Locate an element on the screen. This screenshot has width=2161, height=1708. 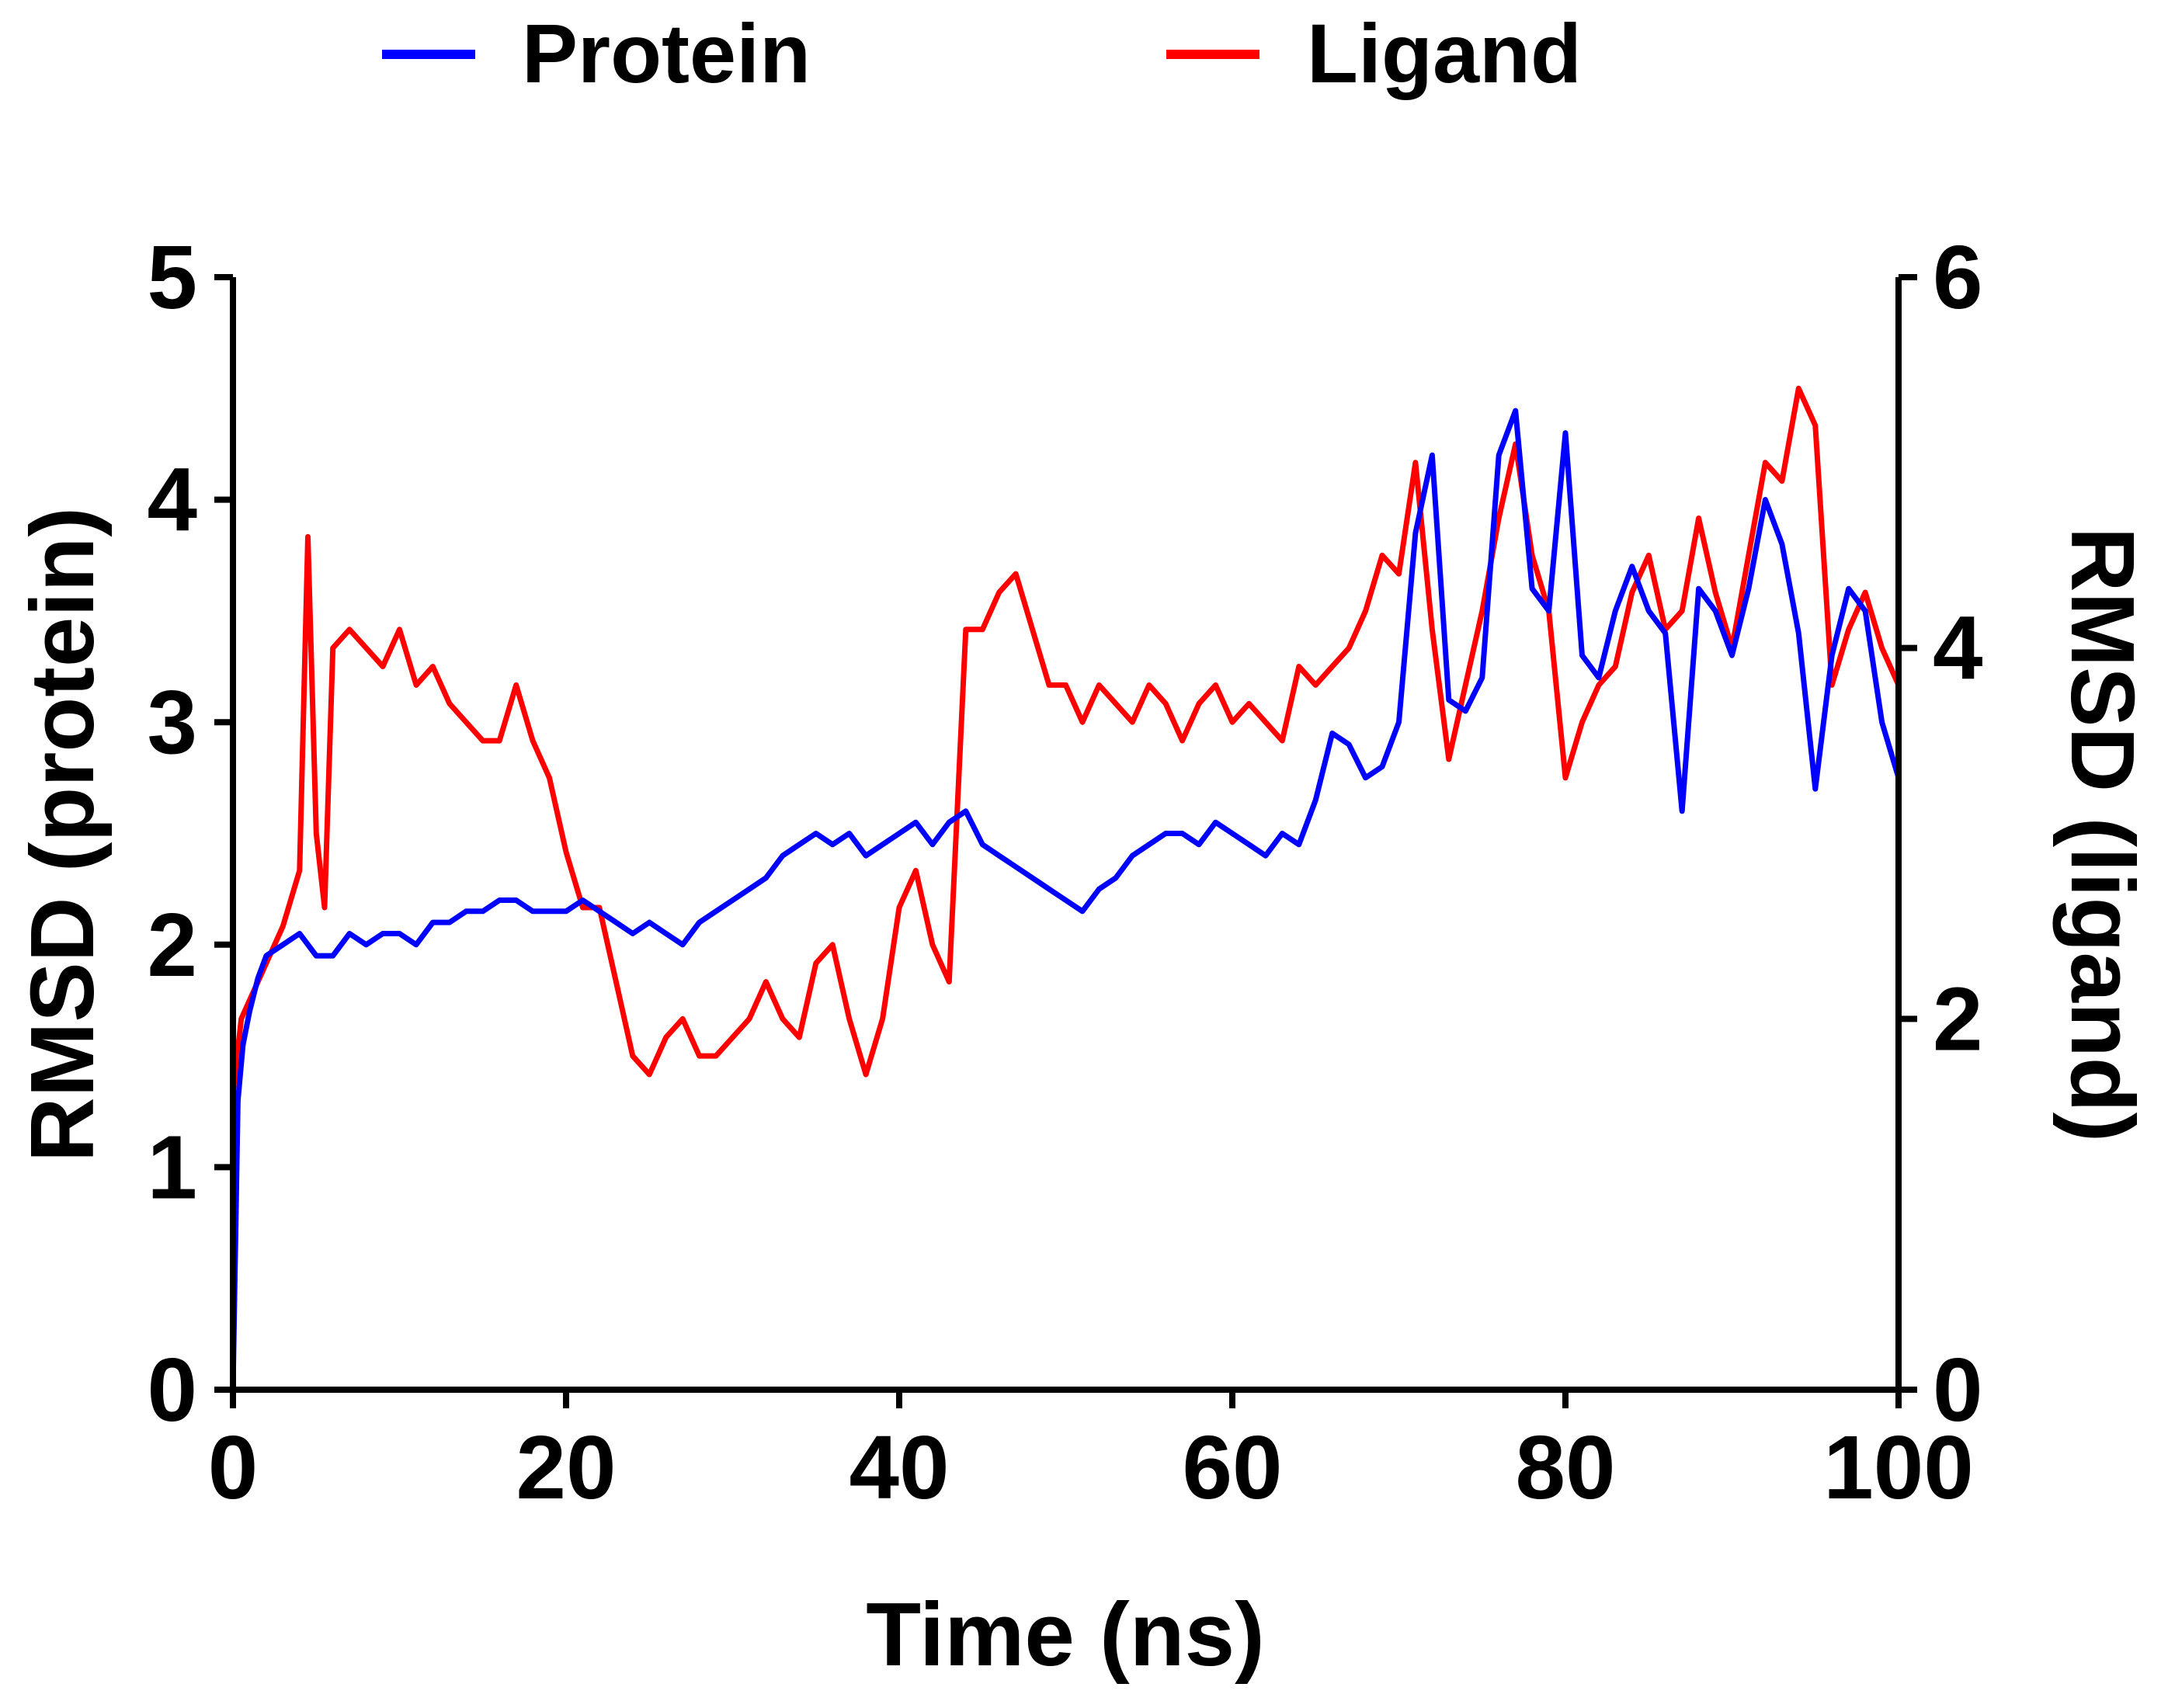
y-left-ticks: 0 1 2 3 4 5 is located at coordinates (190, 834).